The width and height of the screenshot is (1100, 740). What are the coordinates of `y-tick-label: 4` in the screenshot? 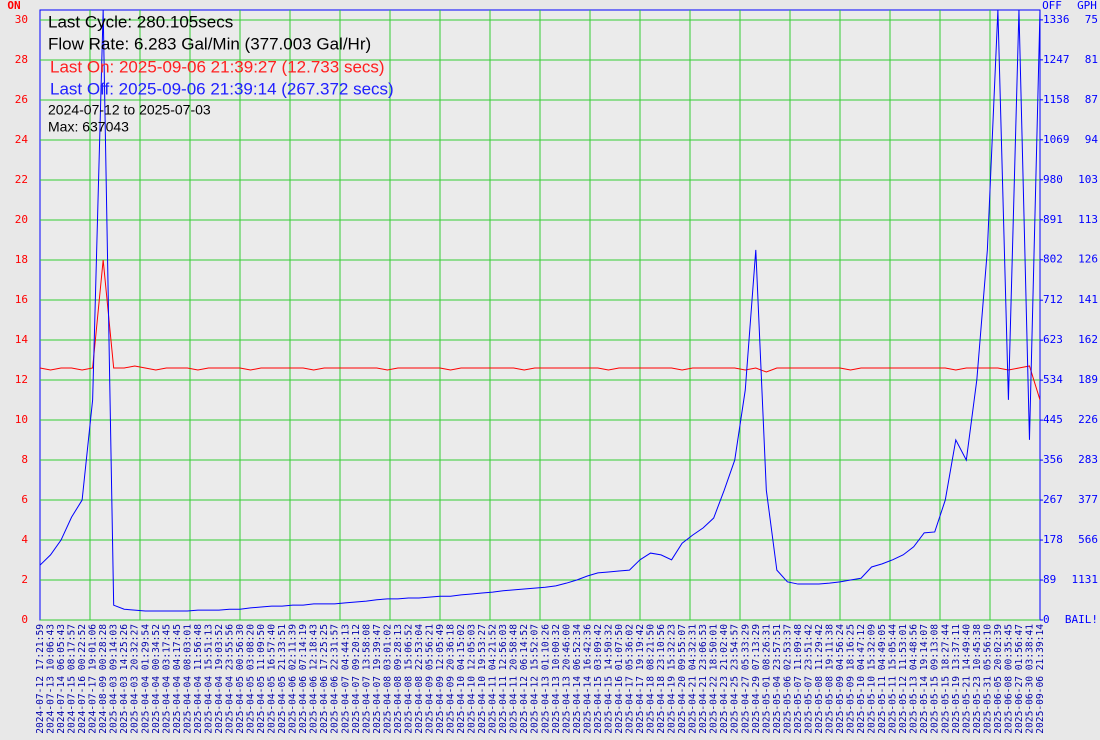 It's located at (24, 539).